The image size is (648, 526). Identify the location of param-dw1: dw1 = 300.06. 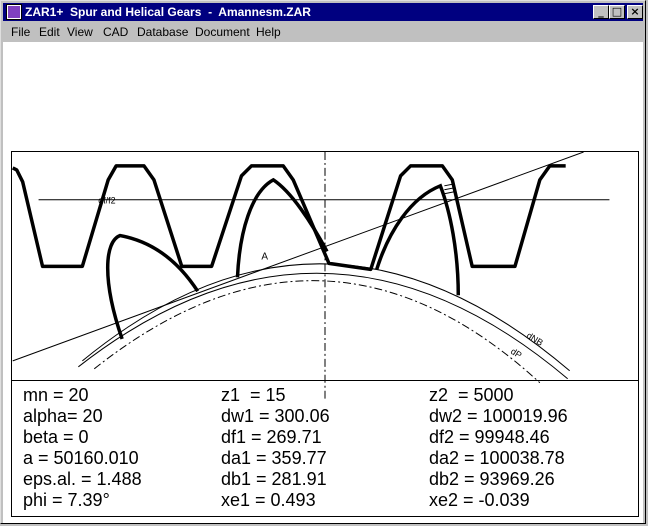
(275, 416).